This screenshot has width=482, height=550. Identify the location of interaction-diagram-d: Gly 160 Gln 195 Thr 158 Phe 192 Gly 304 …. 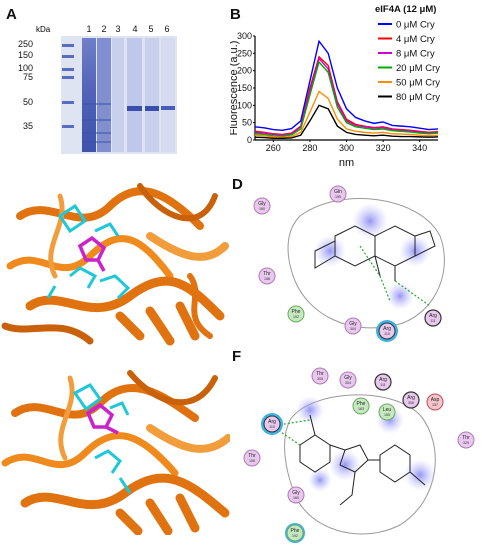
(349, 263).